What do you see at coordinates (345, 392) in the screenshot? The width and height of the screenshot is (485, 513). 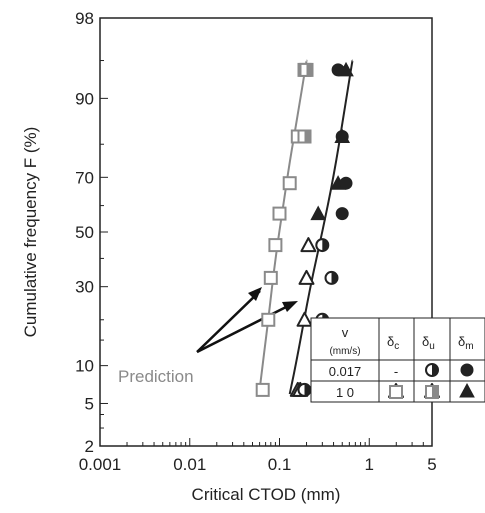 I see `legend-row-2-v: 1 0` at bounding box center [345, 392].